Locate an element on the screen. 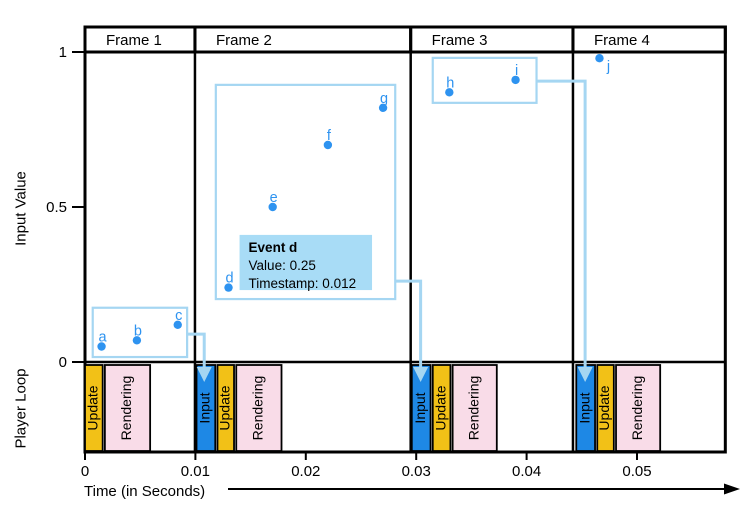 This screenshot has height=519, width=755. x-tick-label: 0.01 is located at coordinates (195, 471).